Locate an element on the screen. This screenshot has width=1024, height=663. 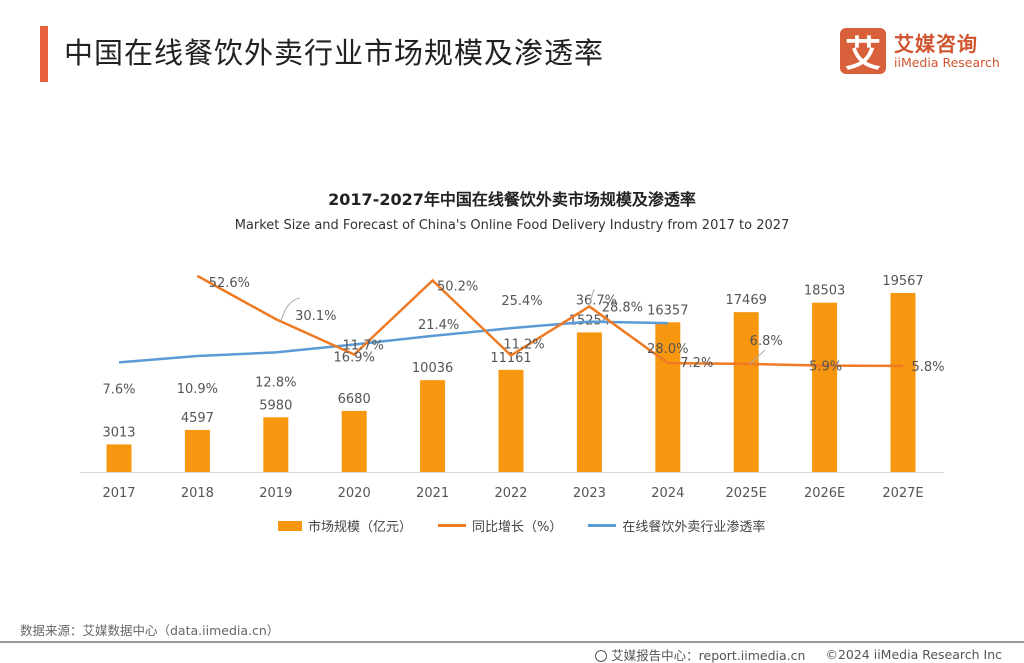
x-tick-2022: 2022 is located at coordinates (510, 493).